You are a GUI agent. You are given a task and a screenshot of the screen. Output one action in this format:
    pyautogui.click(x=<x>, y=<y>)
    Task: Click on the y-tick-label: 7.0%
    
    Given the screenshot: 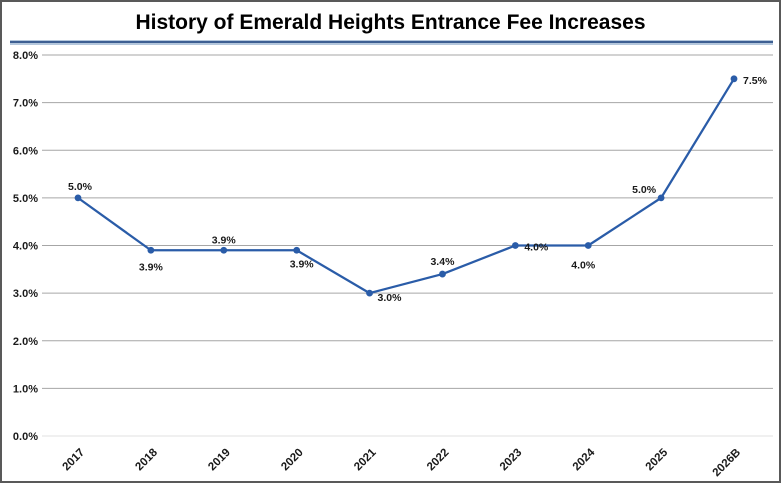 What is the action you would take?
    pyautogui.click(x=25, y=104)
    